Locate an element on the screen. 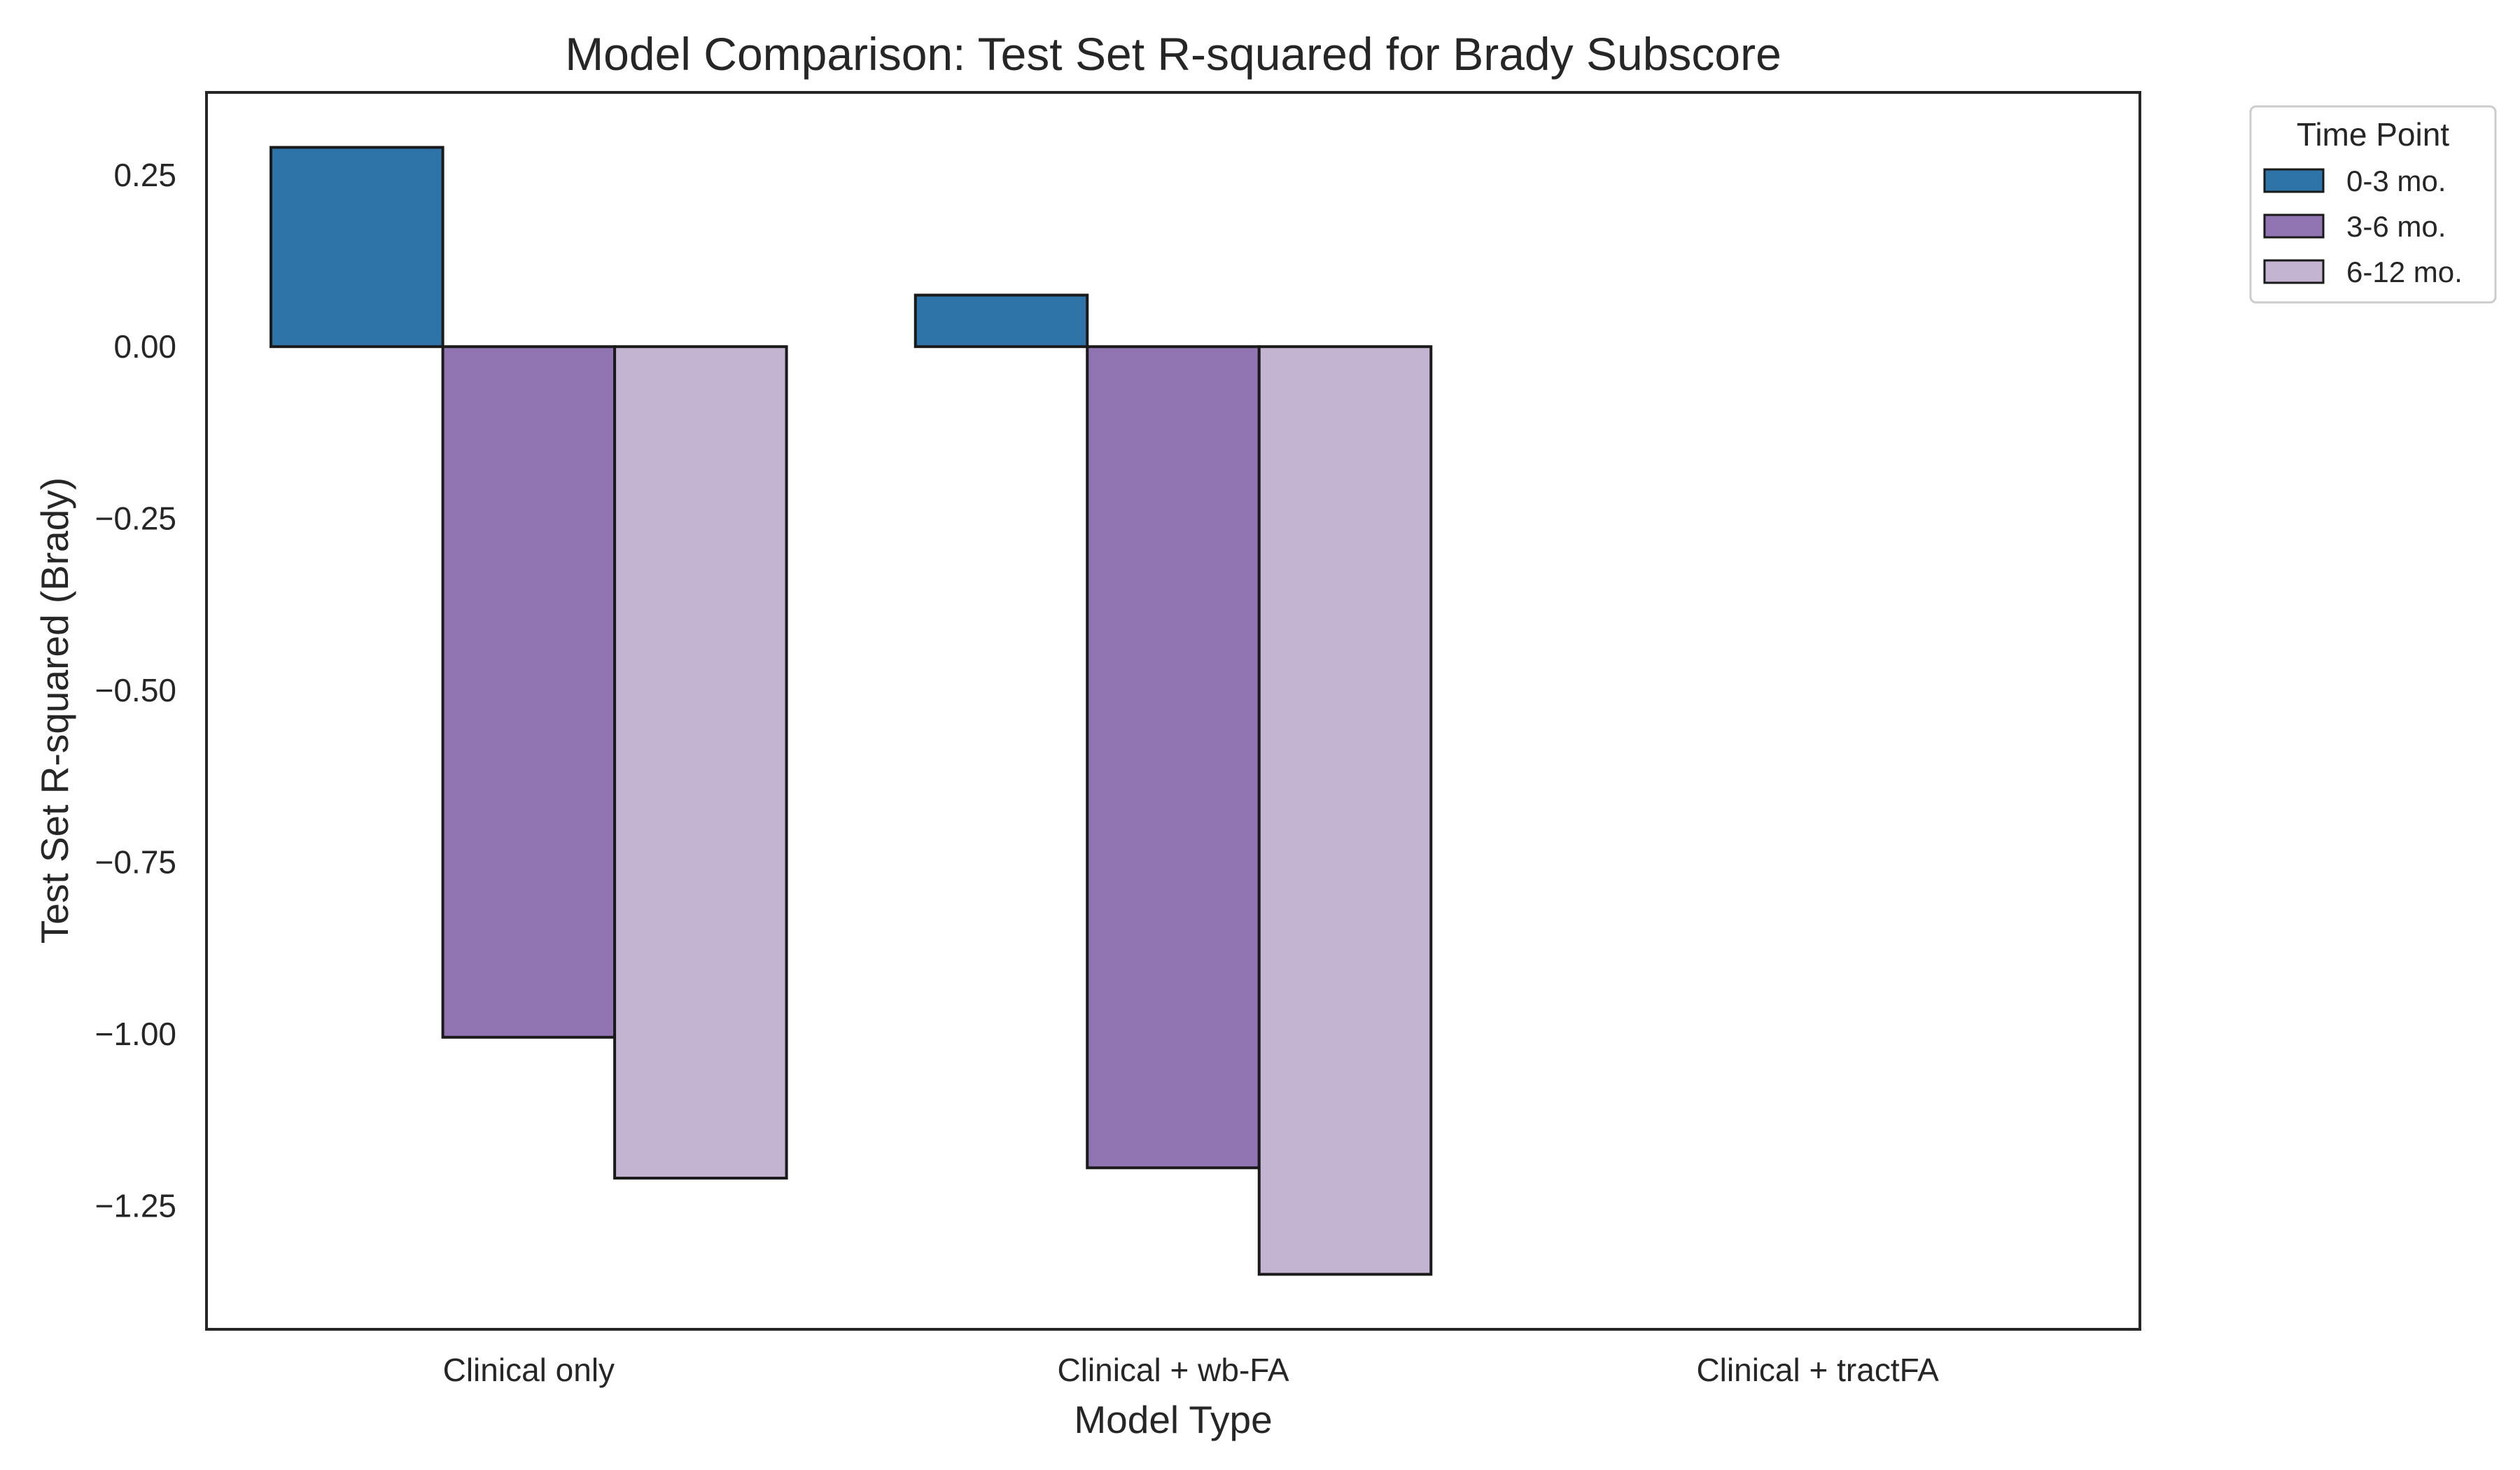 The height and width of the screenshot is (1470, 2520). y-tick-label: −1.25 is located at coordinates (135, 1205).